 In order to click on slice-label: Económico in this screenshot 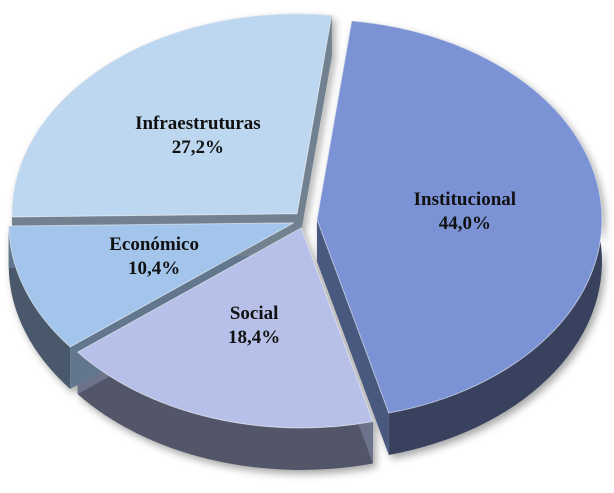, I will do `click(154, 244)`.